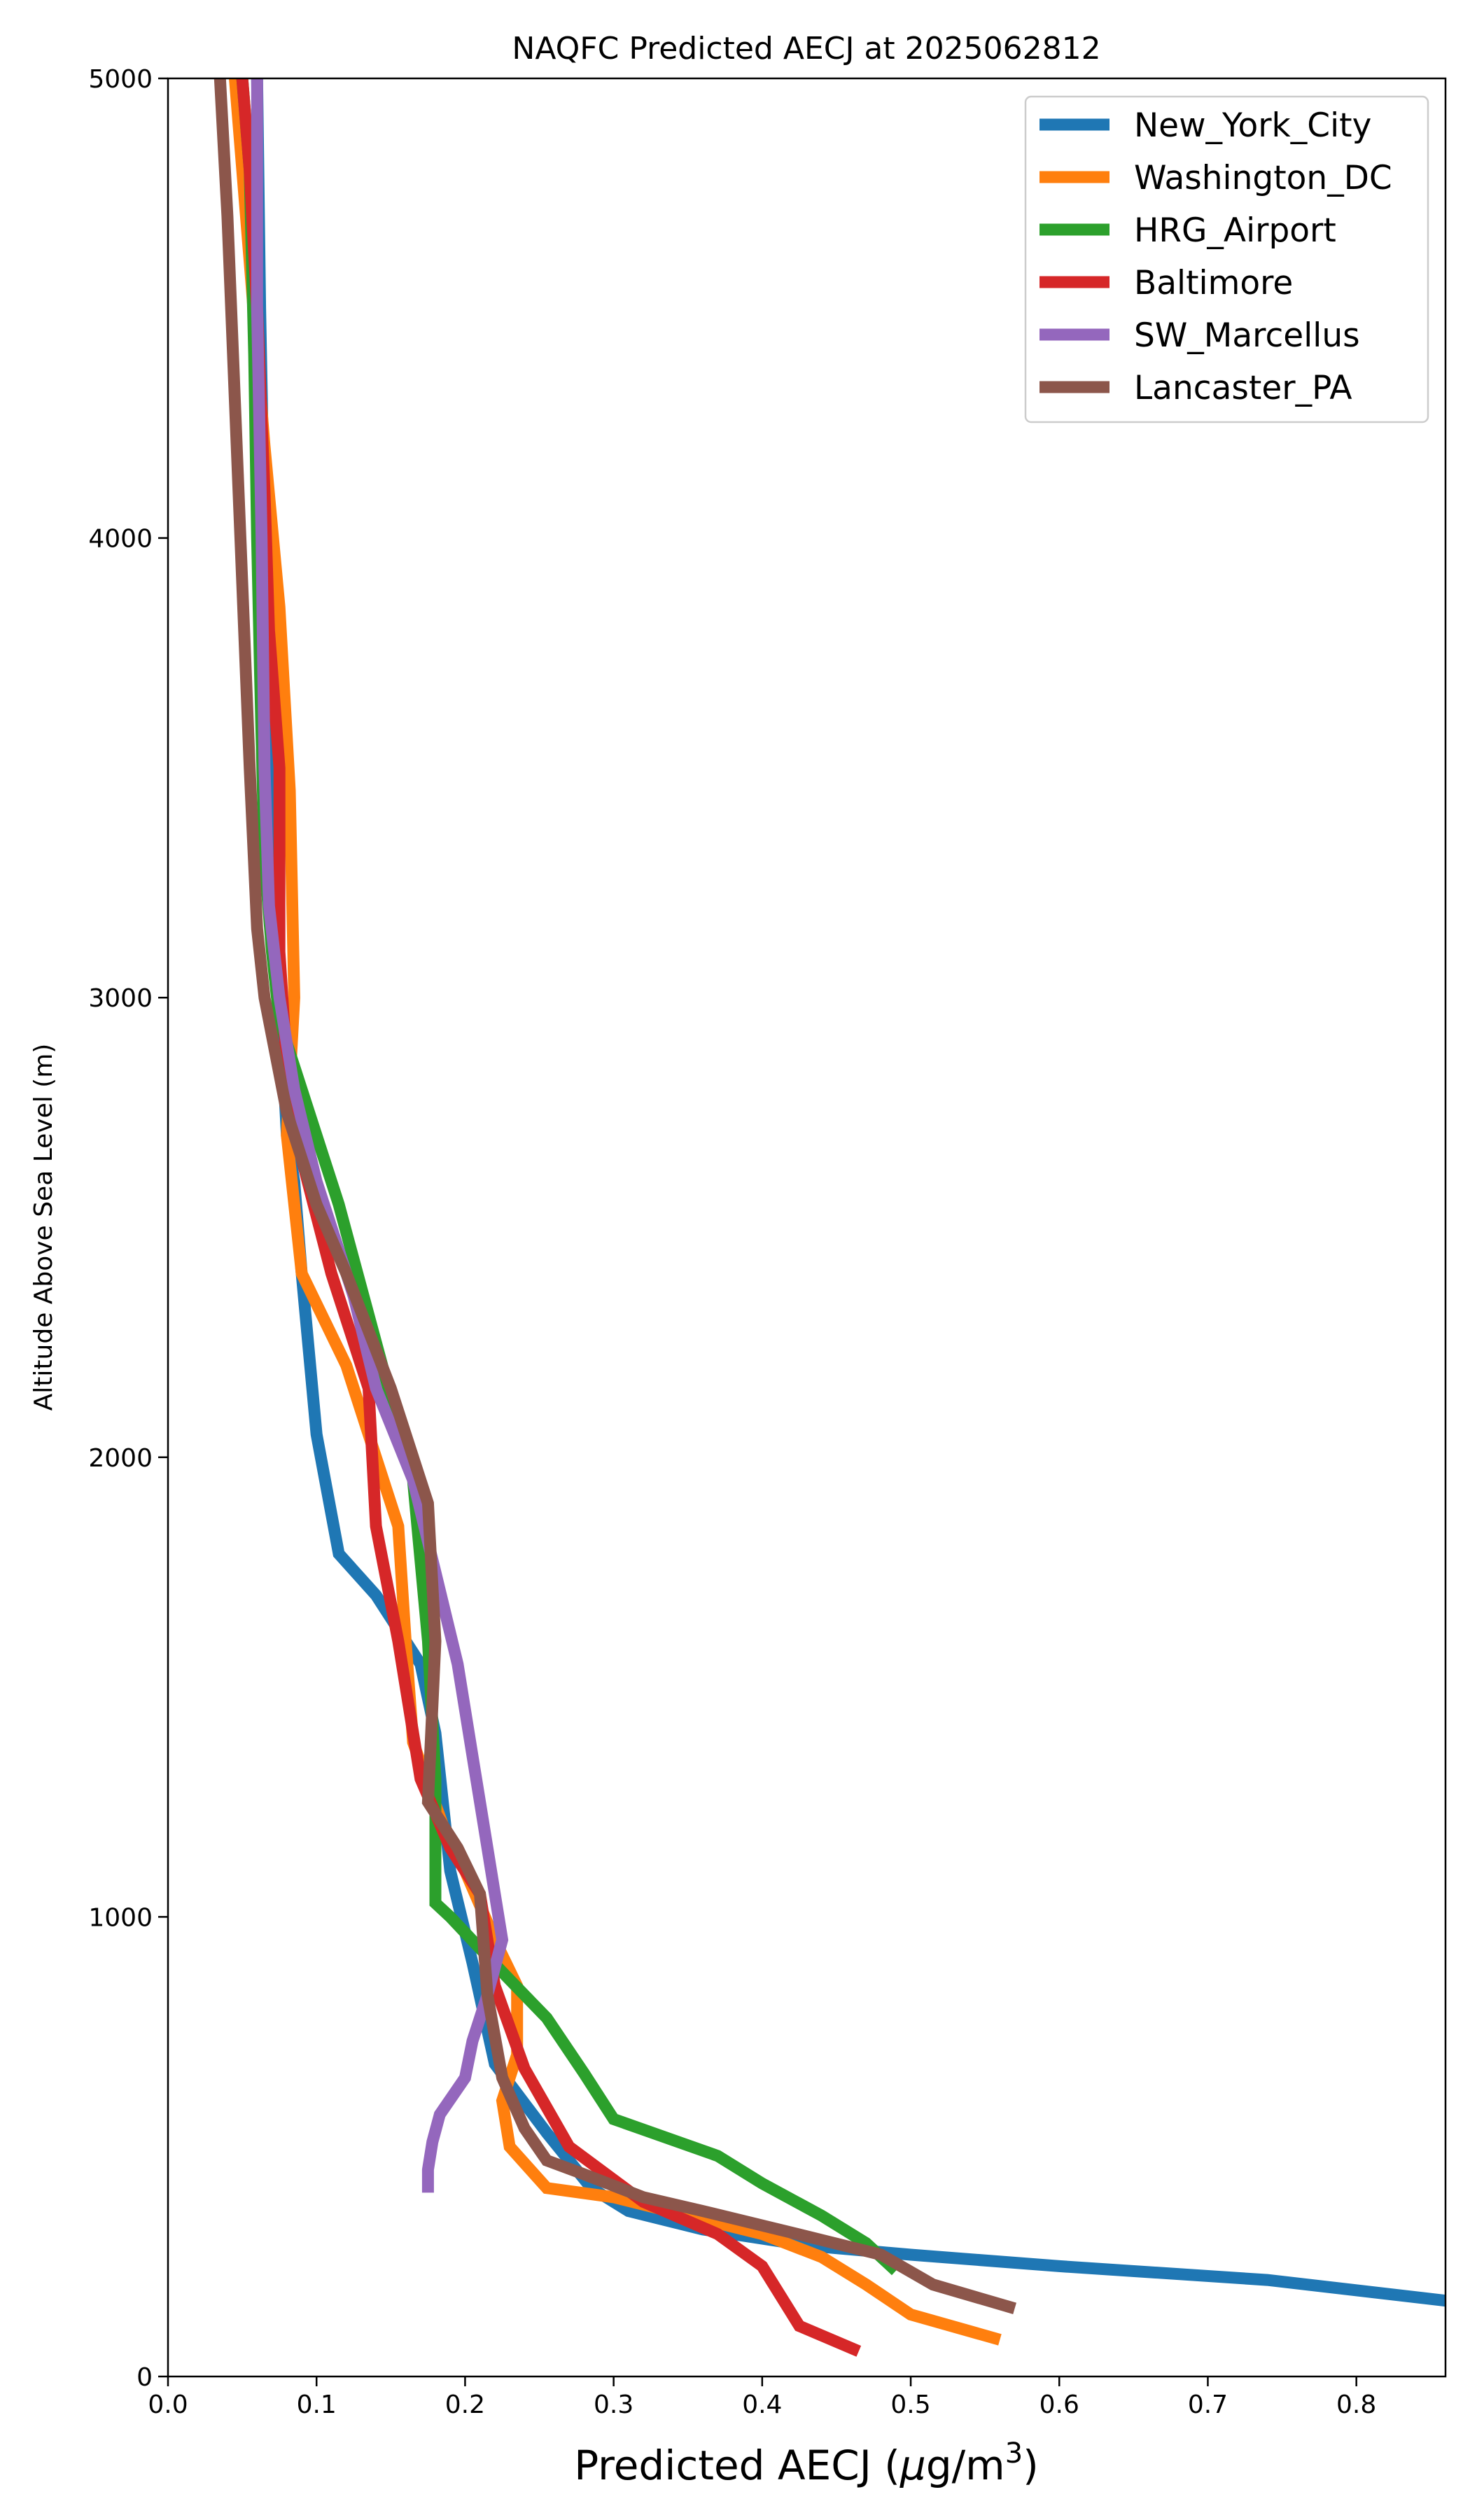 The image size is (1470, 2520). What do you see at coordinates (1356, 2404) in the screenshot?
I see `x-tick-label: 0.8` at bounding box center [1356, 2404].